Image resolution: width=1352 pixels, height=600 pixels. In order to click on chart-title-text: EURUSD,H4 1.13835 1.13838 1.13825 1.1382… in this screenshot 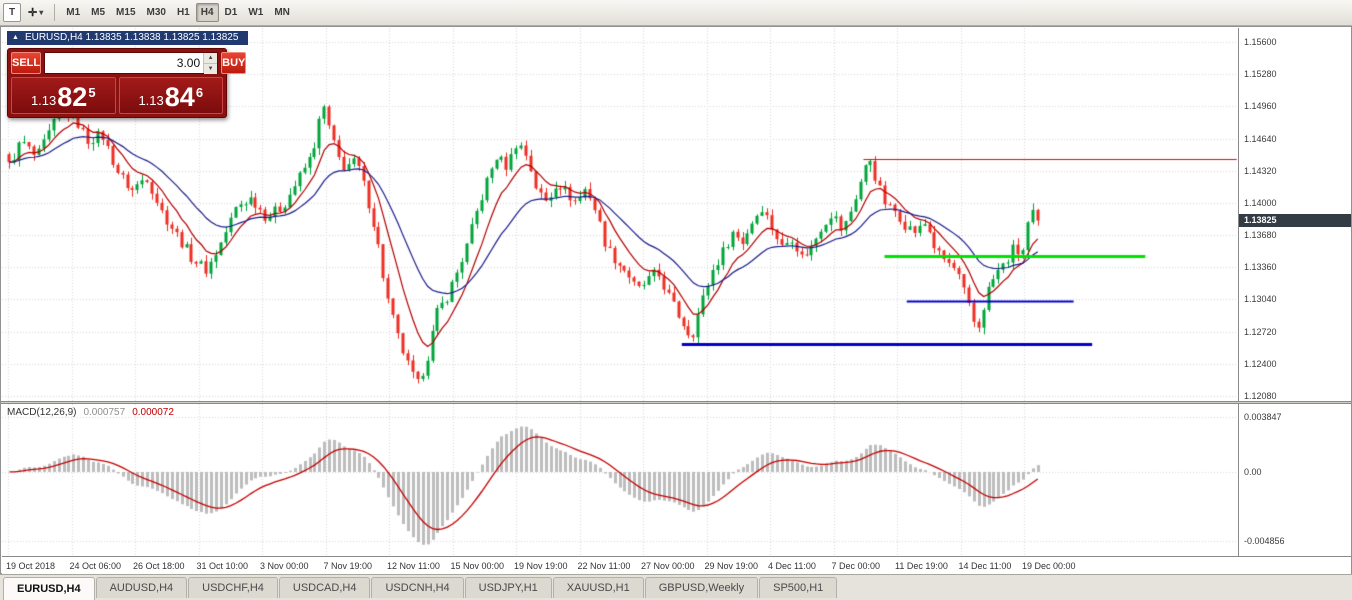, I will do `click(131, 37)`.